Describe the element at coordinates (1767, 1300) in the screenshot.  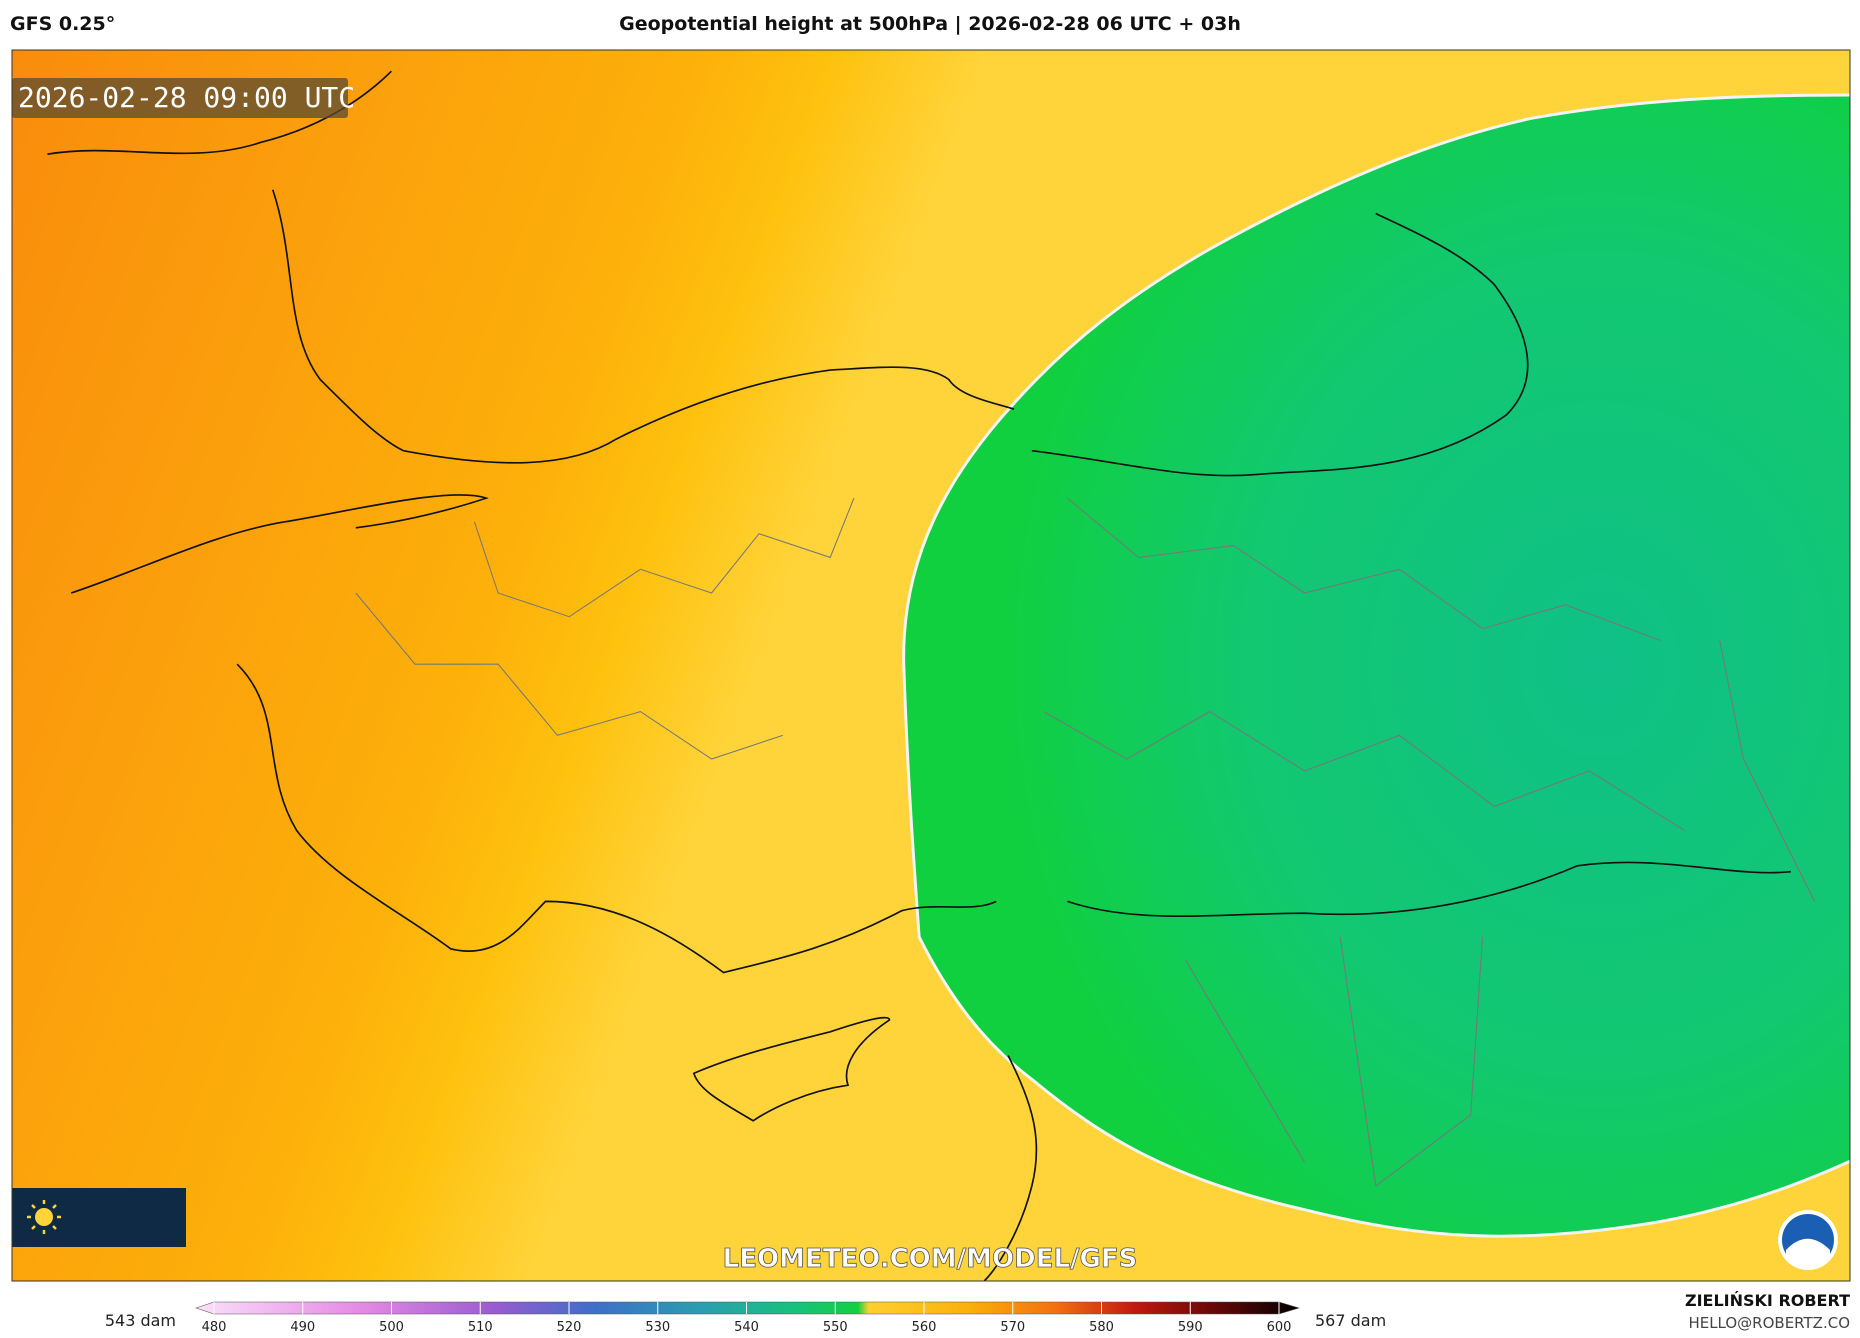
I see `credit-name: ZIELIŃSKI ROBERT` at that location.